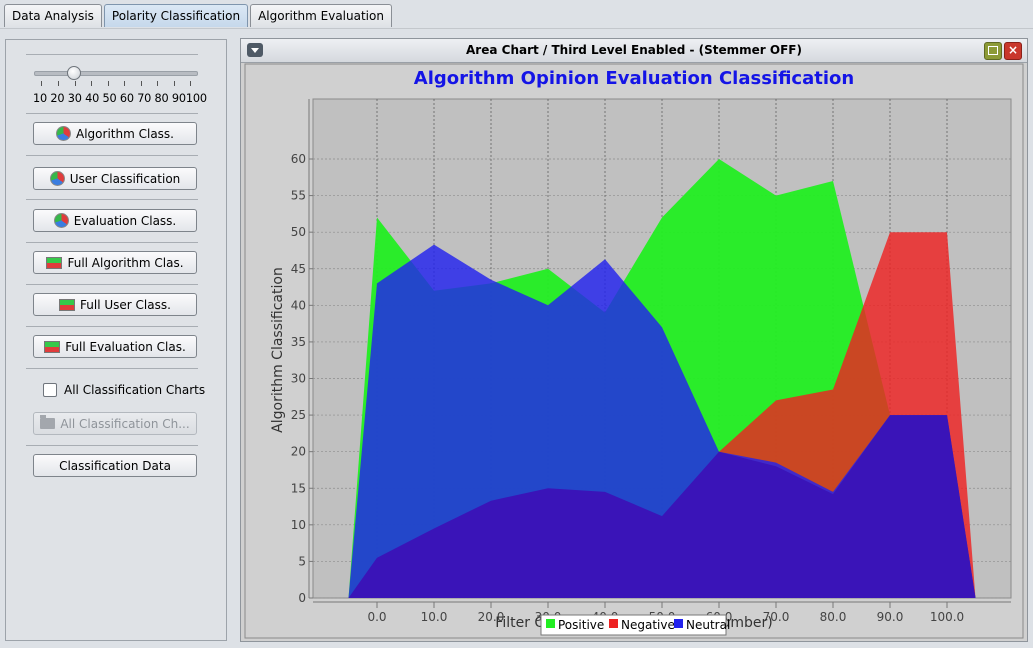 The height and width of the screenshot is (648, 1033). What do you see at coordinates (890, 617) in the screenshot?
I see `x-tick-label: 90.0` at bounding box center [890, 617].